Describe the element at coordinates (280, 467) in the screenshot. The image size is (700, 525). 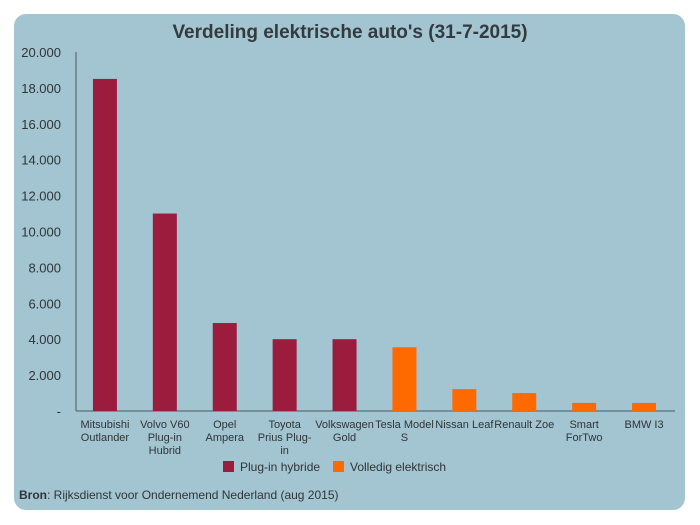
I see `legend-label: Plug-in hybride` at that location.